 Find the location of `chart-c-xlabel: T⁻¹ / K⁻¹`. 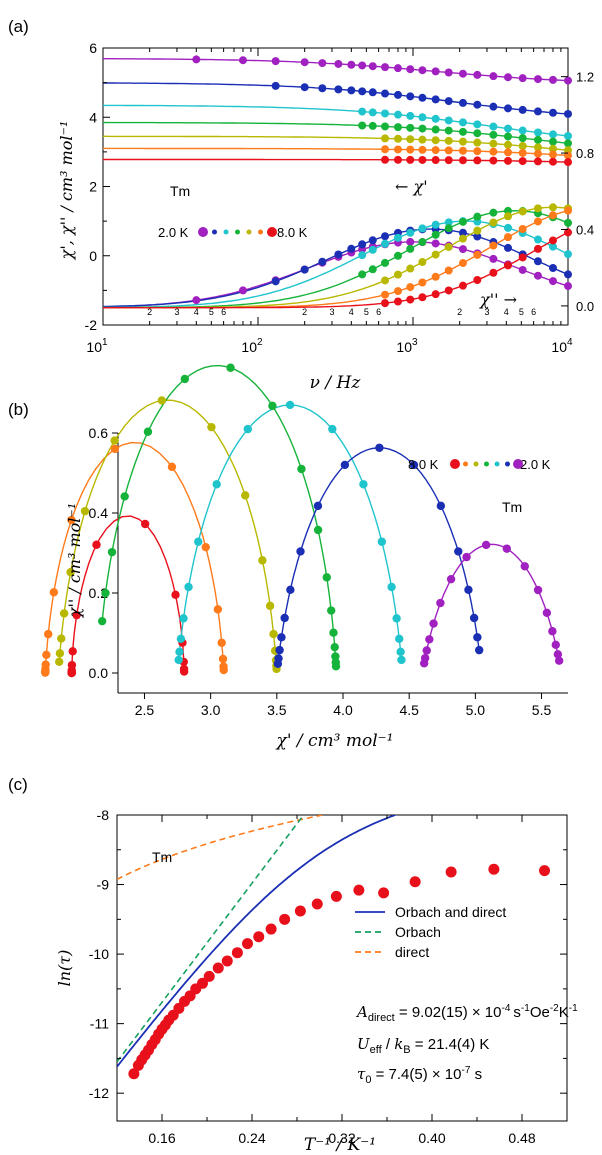

chart-c-xlabel: T⁻¹ / K⁻¹ is located at coordinates (340, 1145).